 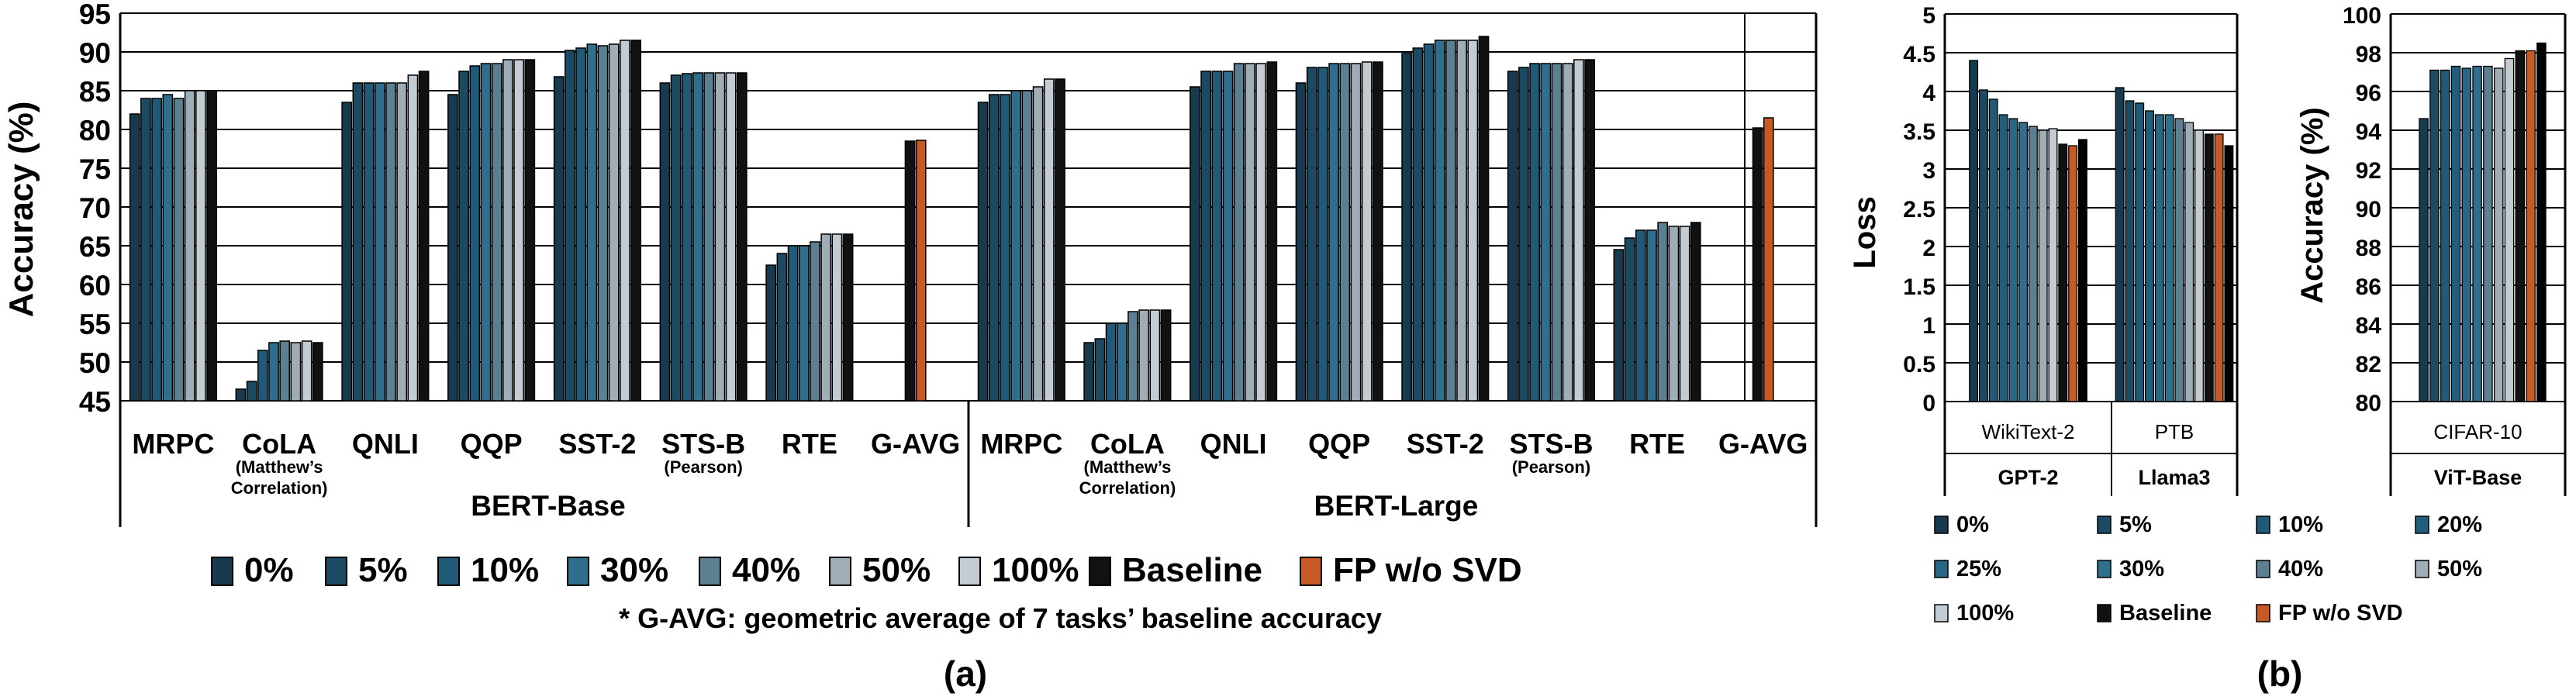 What do you see at coordinates (1978, 569) in the screenshot?
I see `legend-b-label-25: 25%` at bounding box center [1978, 569].